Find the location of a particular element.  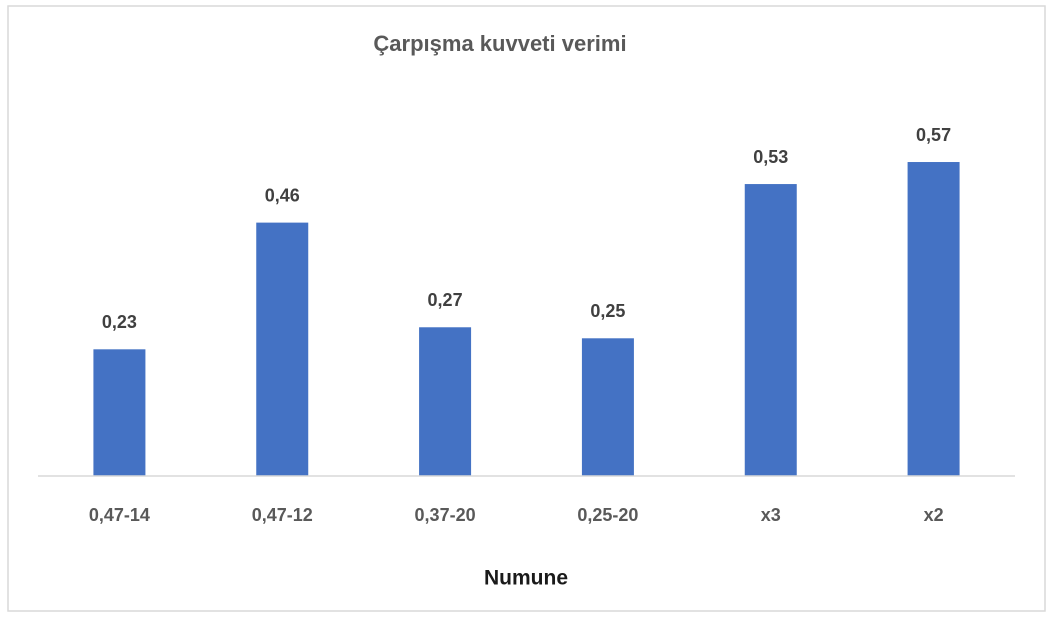

x-axis-title: Numune is located at coordinates (526, 578).